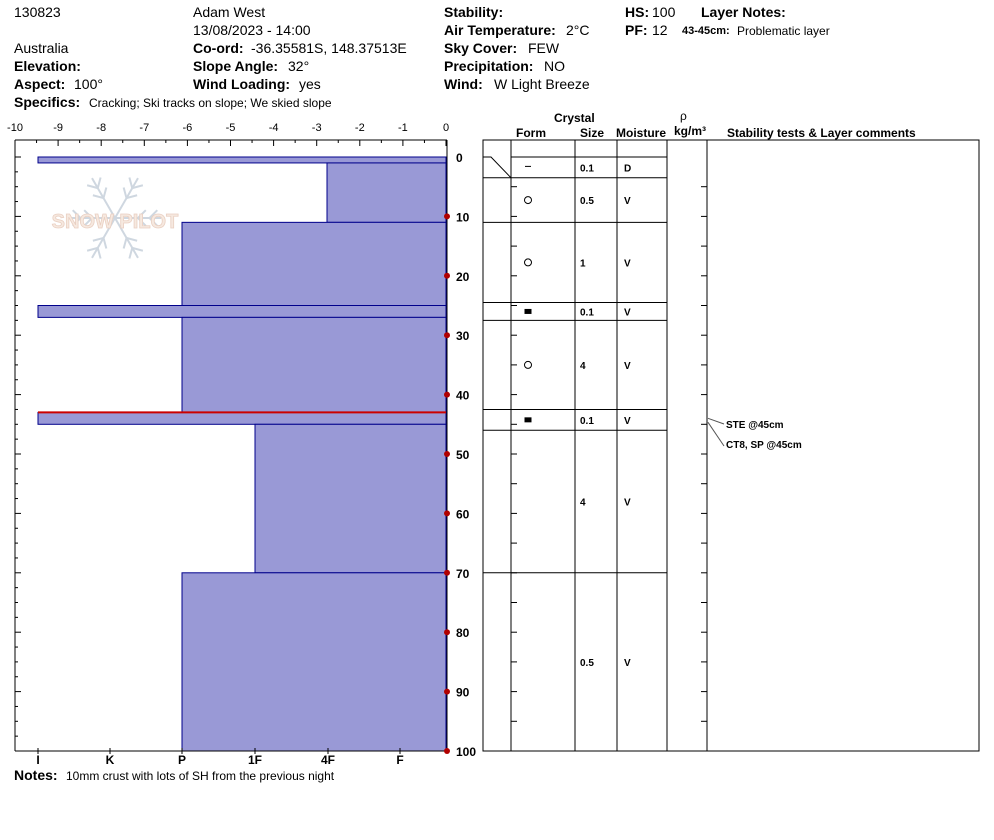 This screenshot has width=994, height=840. What do you see at coordinates (403, 128) in the screenshot?
I see `temperature-tick-label: -1` at bounding box center [403, 128].